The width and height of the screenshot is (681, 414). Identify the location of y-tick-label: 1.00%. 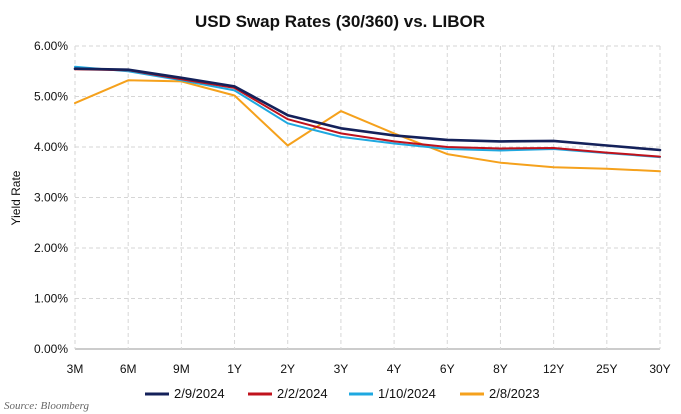
(51, 299).